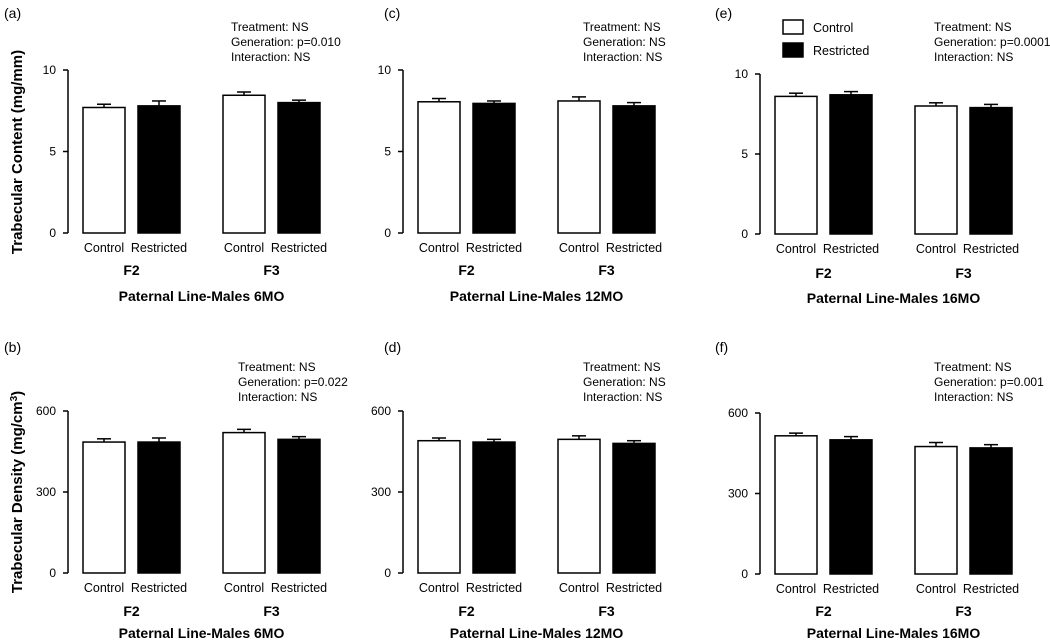 The height and width of the screenshot is (643, 1050). What do you see at coordinates (841, 51) in the screenshot?
I see `legend-label-restricted: Restricted` at bounding box center [841, 51].